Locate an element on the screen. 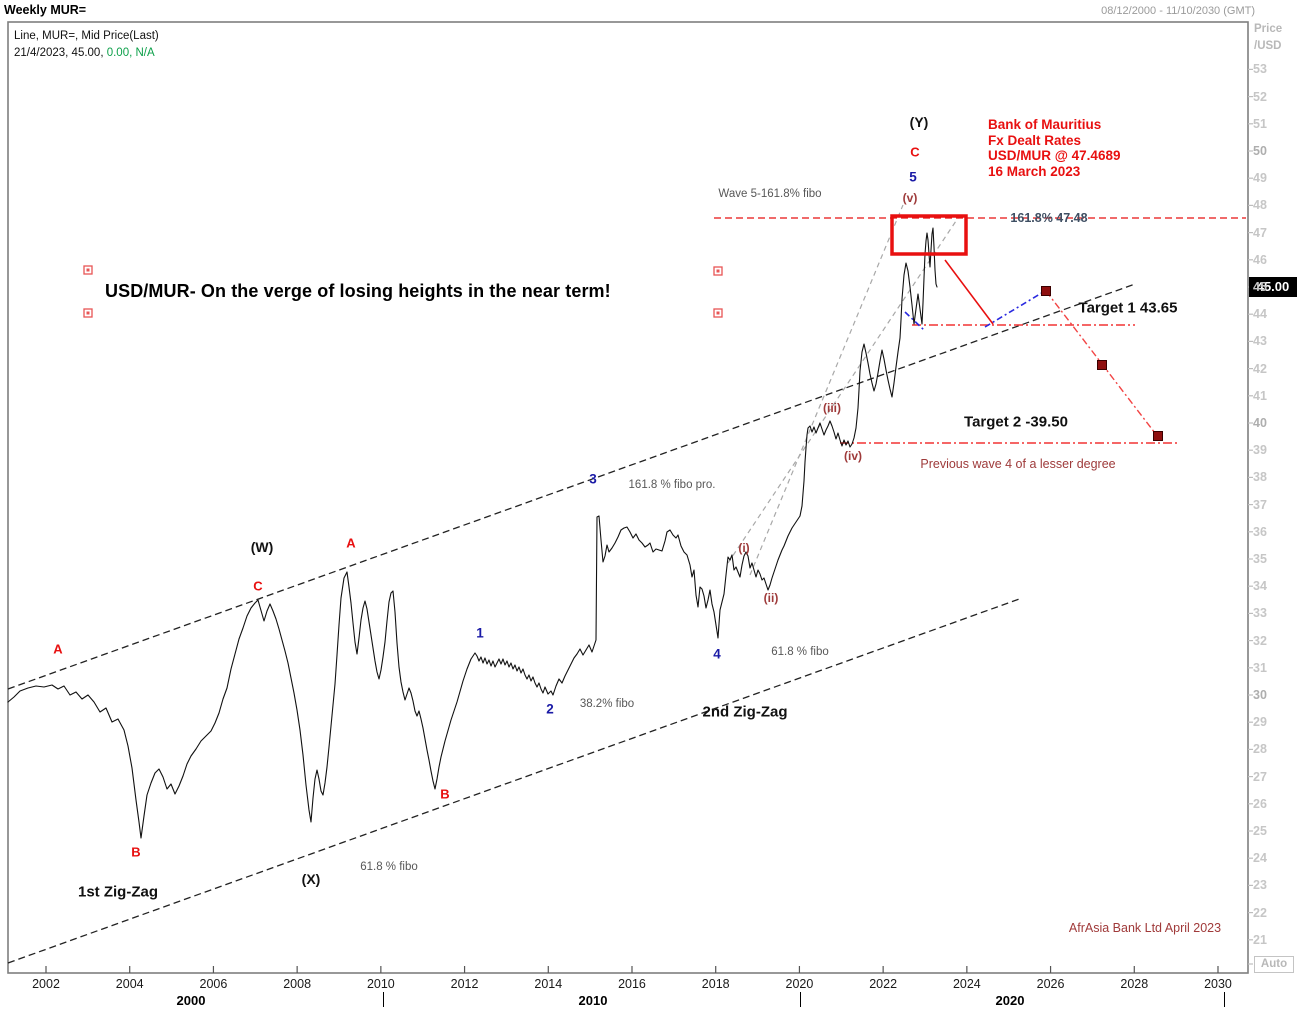 Image resolution: width=1297 pixels, height=1013 pixels. wave-label-iii: (iii) is located at coordinates (832, 408).